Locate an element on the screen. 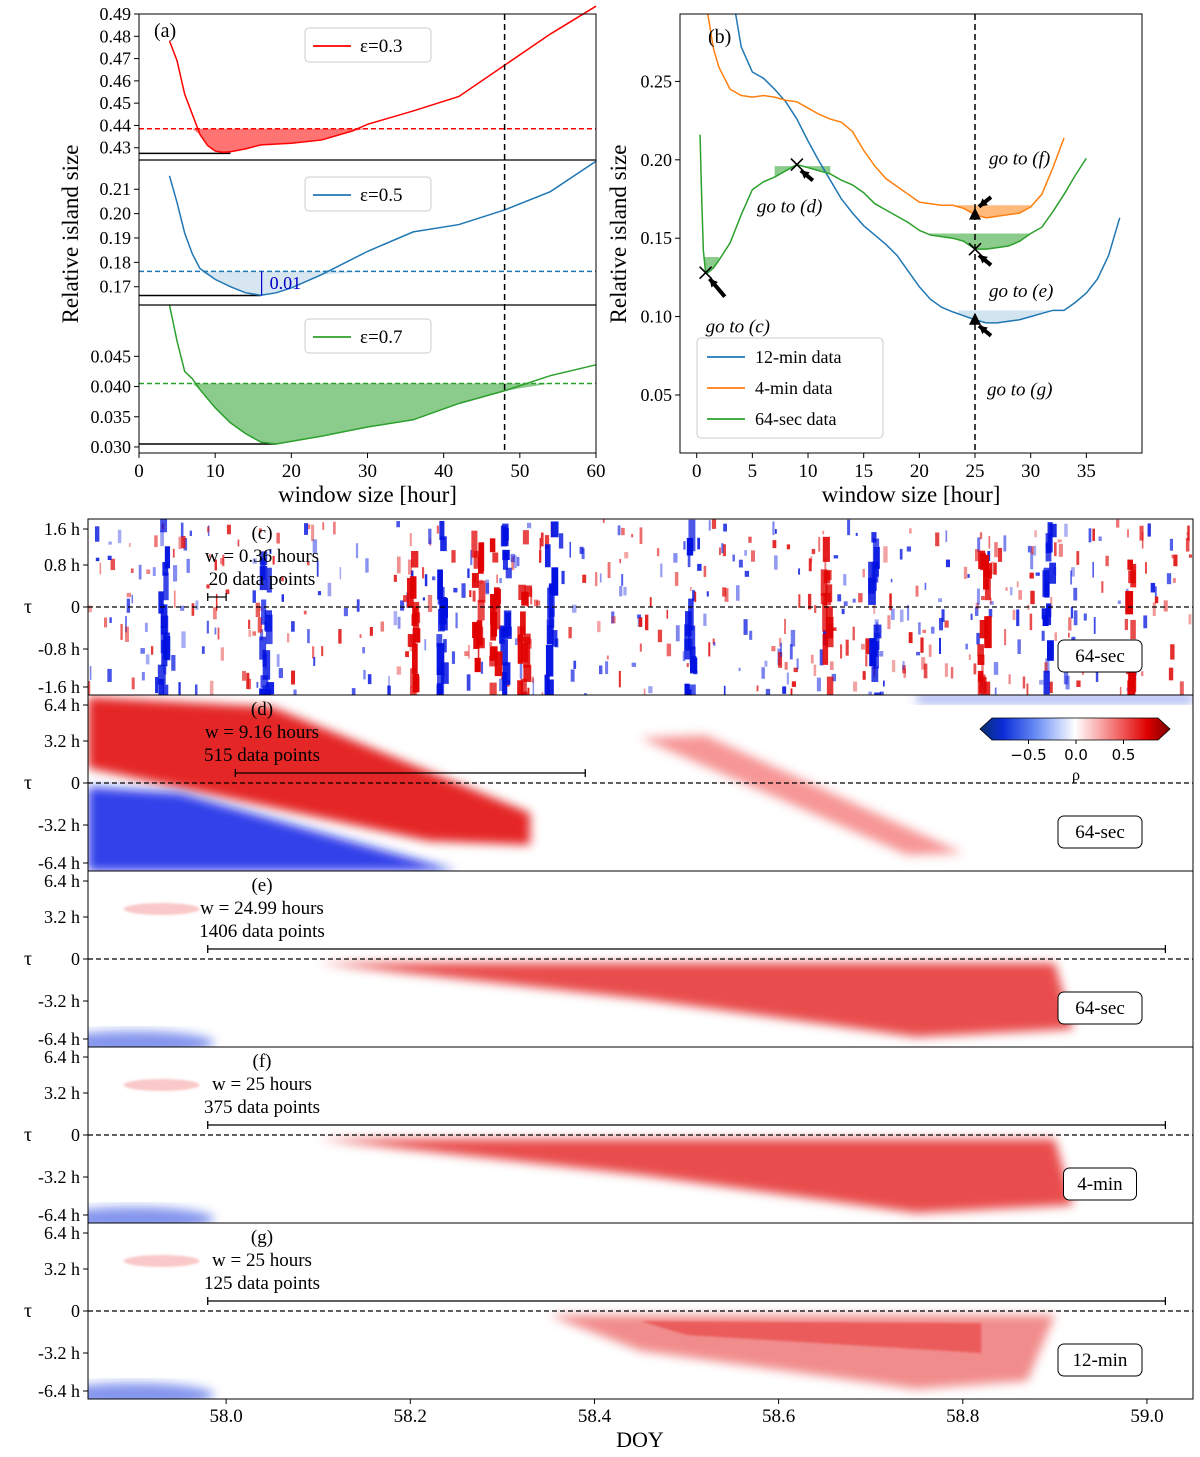 The image size is (1200, 1457). resolution-badge-label: 64-sec is located at coordinates (1100, 1008).